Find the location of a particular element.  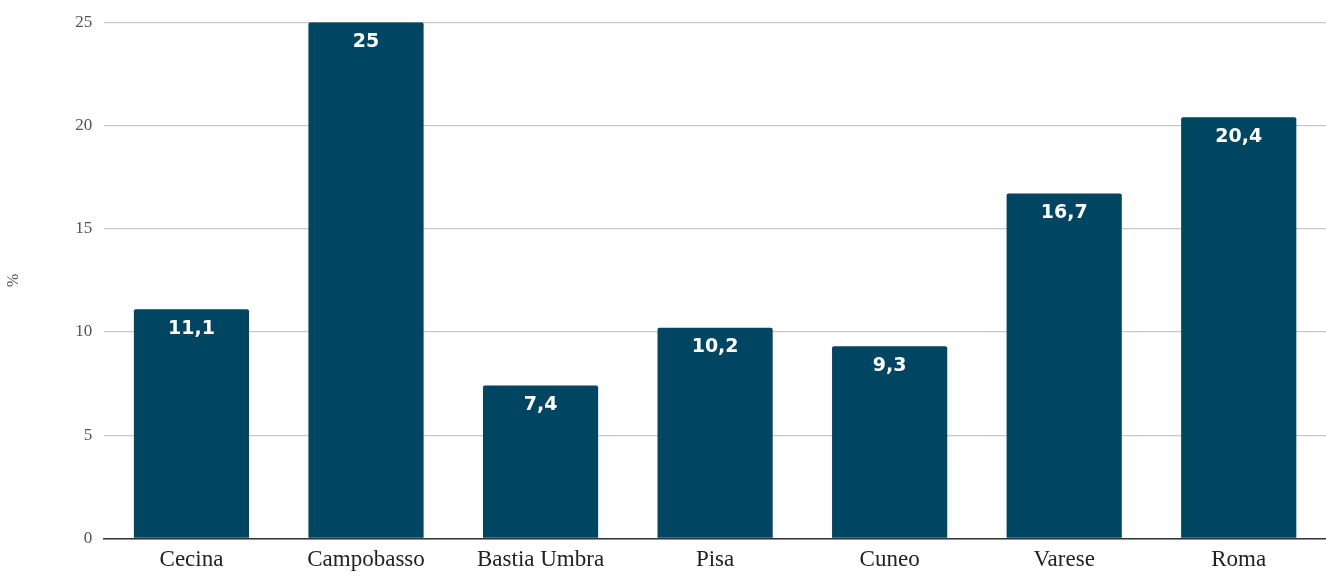

y-tick-label: 5 is located at coordinates (88, 434).